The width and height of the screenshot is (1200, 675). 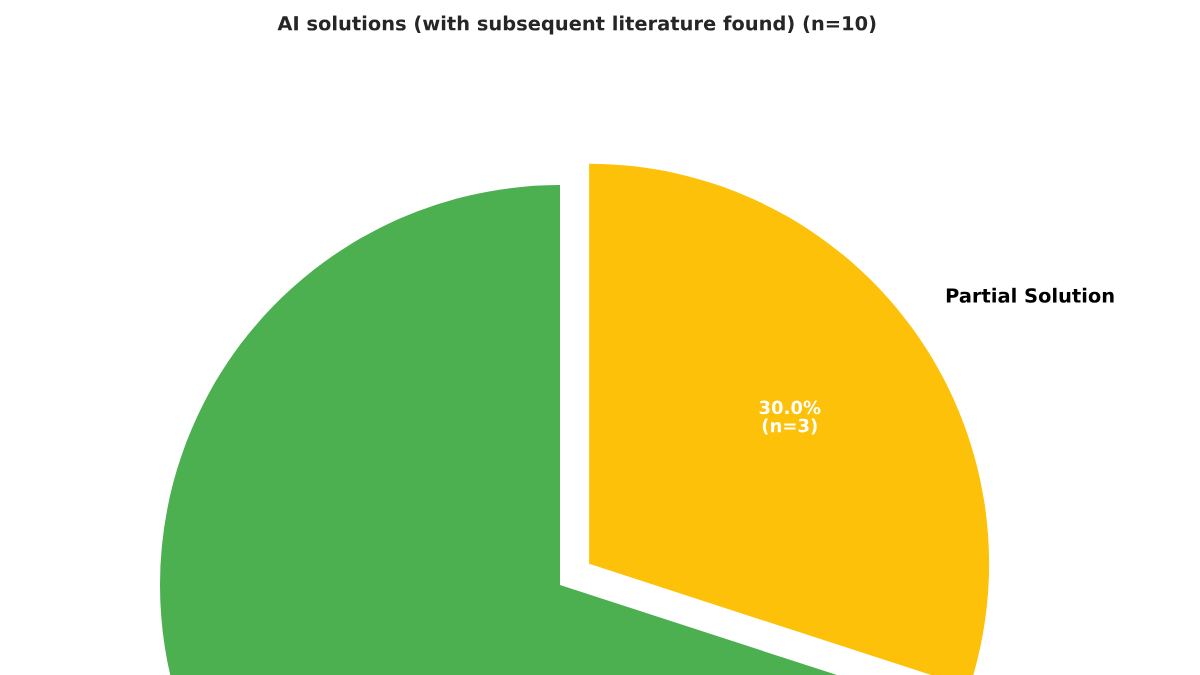 What do you see at coordinates (790, 417) in the screenshot?
I see `data-label: 30.0% (n=3)` at bounding box center [790, 417].